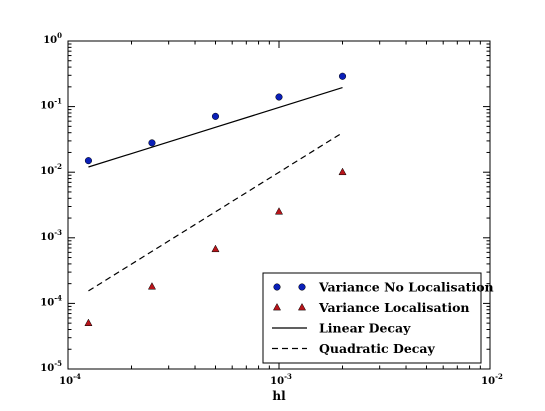 The width and height of the screenshot is (545, 411). I want to click on y-tick-label: 10⁻⁴, so click(51, 300).